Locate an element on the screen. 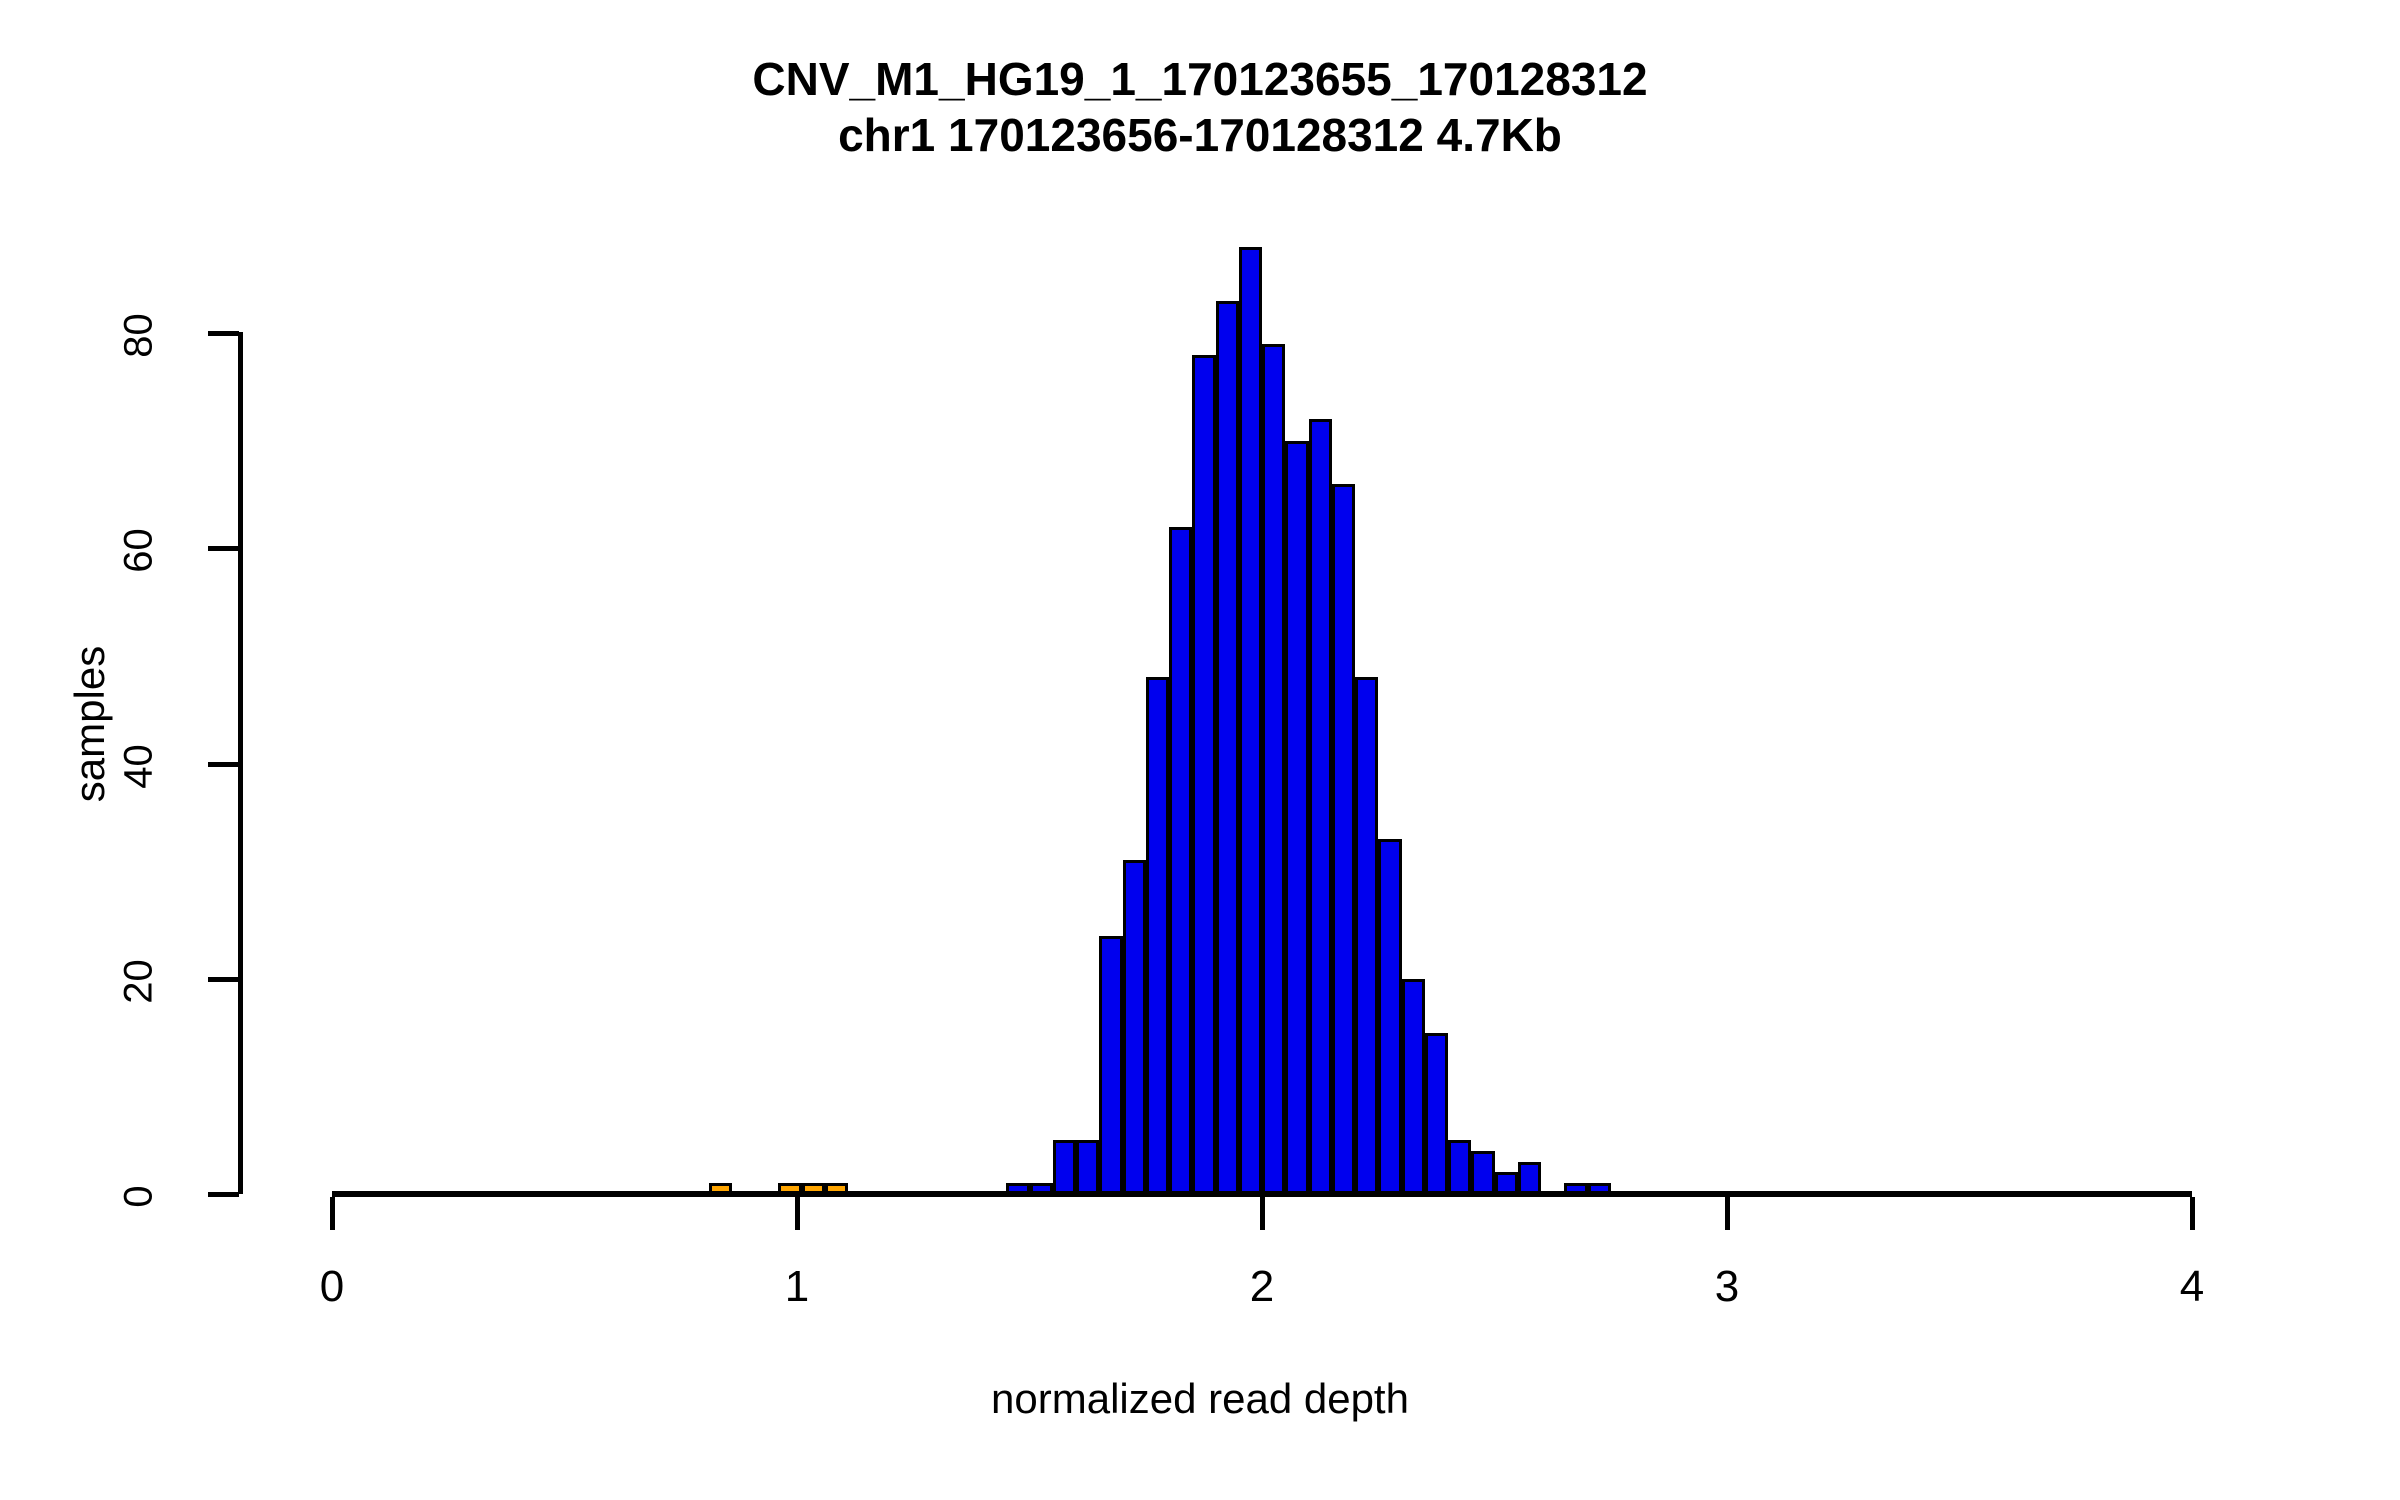 The height and width of the screenshot is (1500, 2400). x-axis-tick-label: 0 is located at coordinates (332, 1286).